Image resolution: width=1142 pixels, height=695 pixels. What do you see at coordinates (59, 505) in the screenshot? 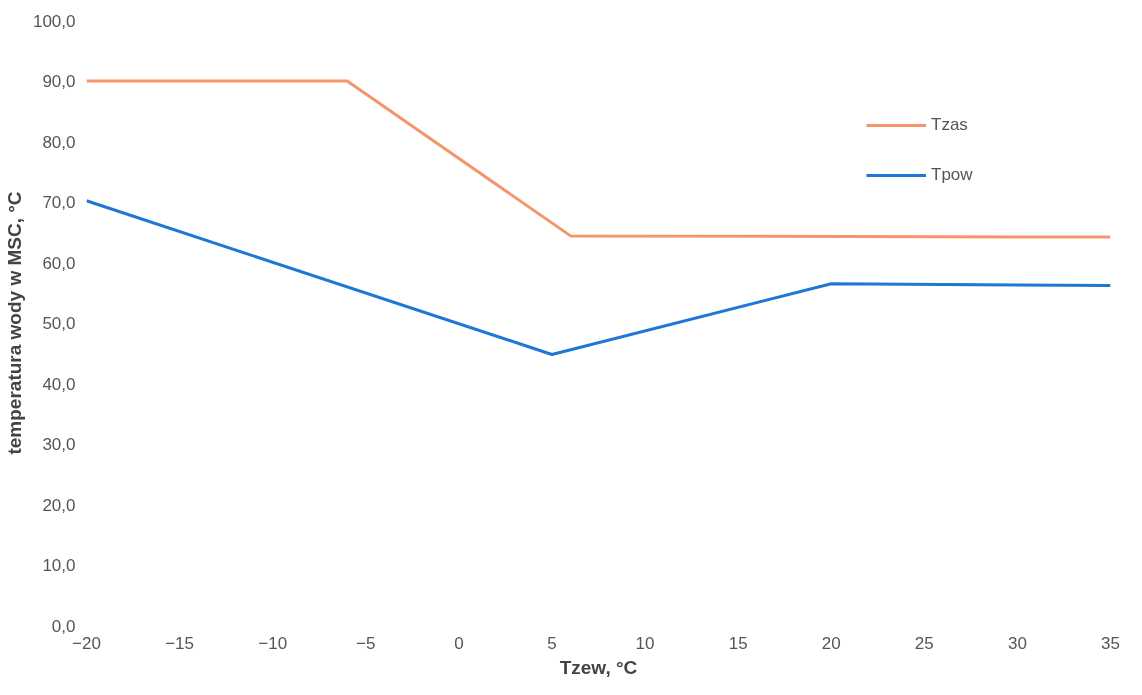
I see `y-tick-label: 20,0` at bounding box center [59, 505].